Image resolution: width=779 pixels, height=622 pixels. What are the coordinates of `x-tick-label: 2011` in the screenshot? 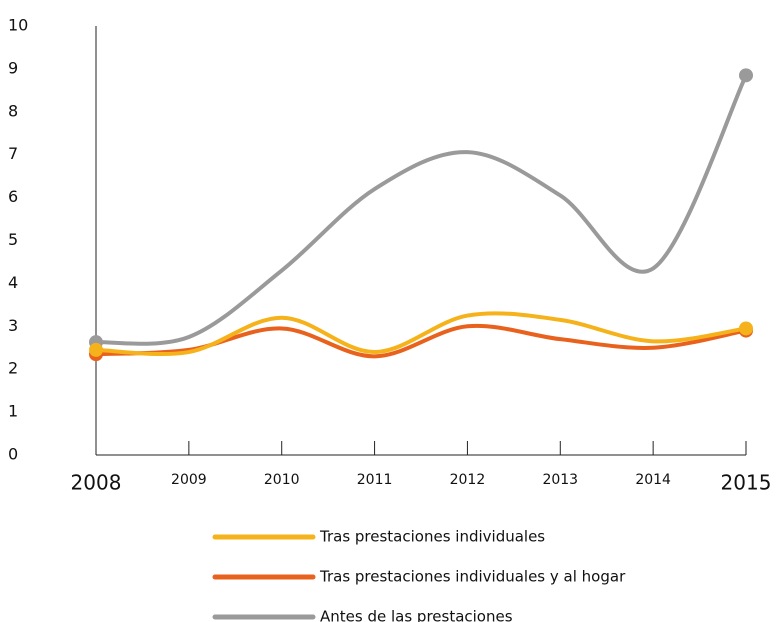 It's located at (375, 480).